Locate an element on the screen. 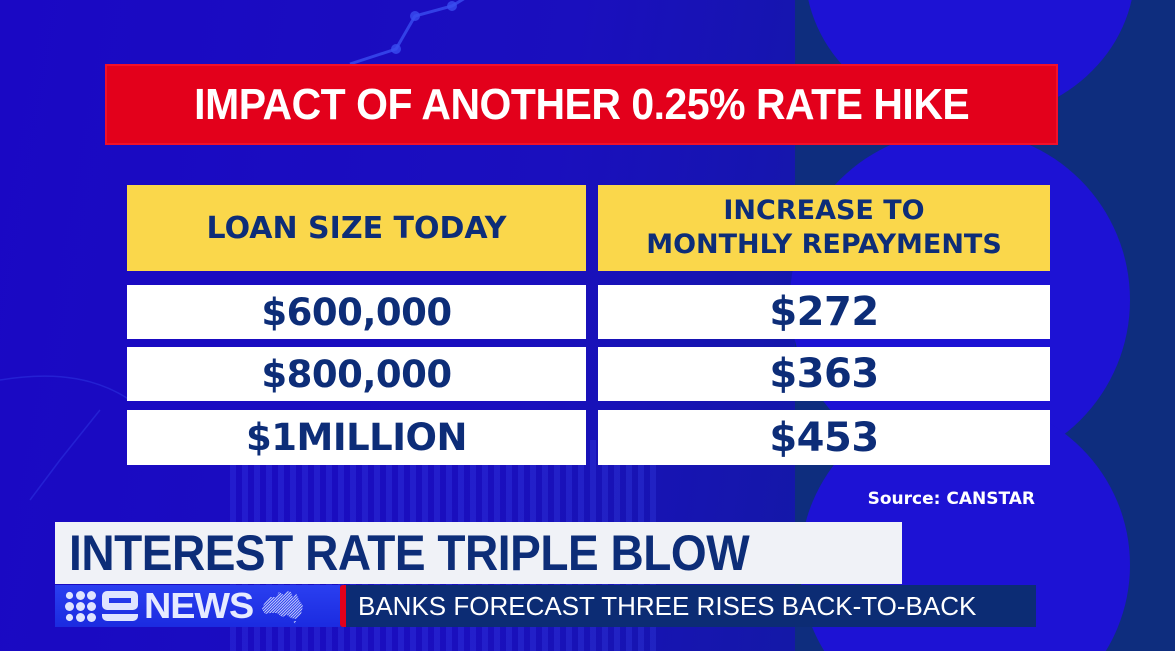  channel-logo: NEWS is located at coordinates (197, 606).